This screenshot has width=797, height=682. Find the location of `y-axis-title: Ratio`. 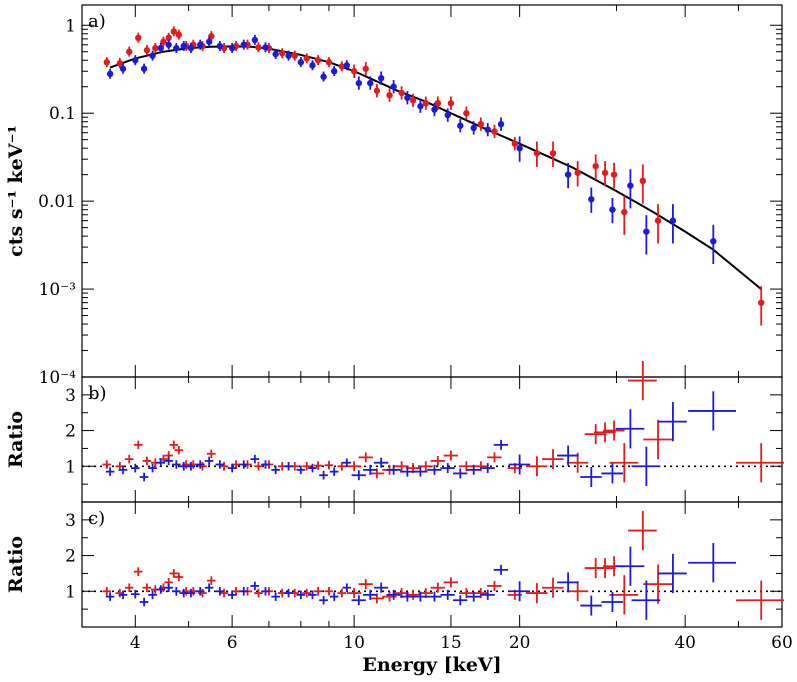

y-axis-title: Ratio is located at coordinates (16, 439).